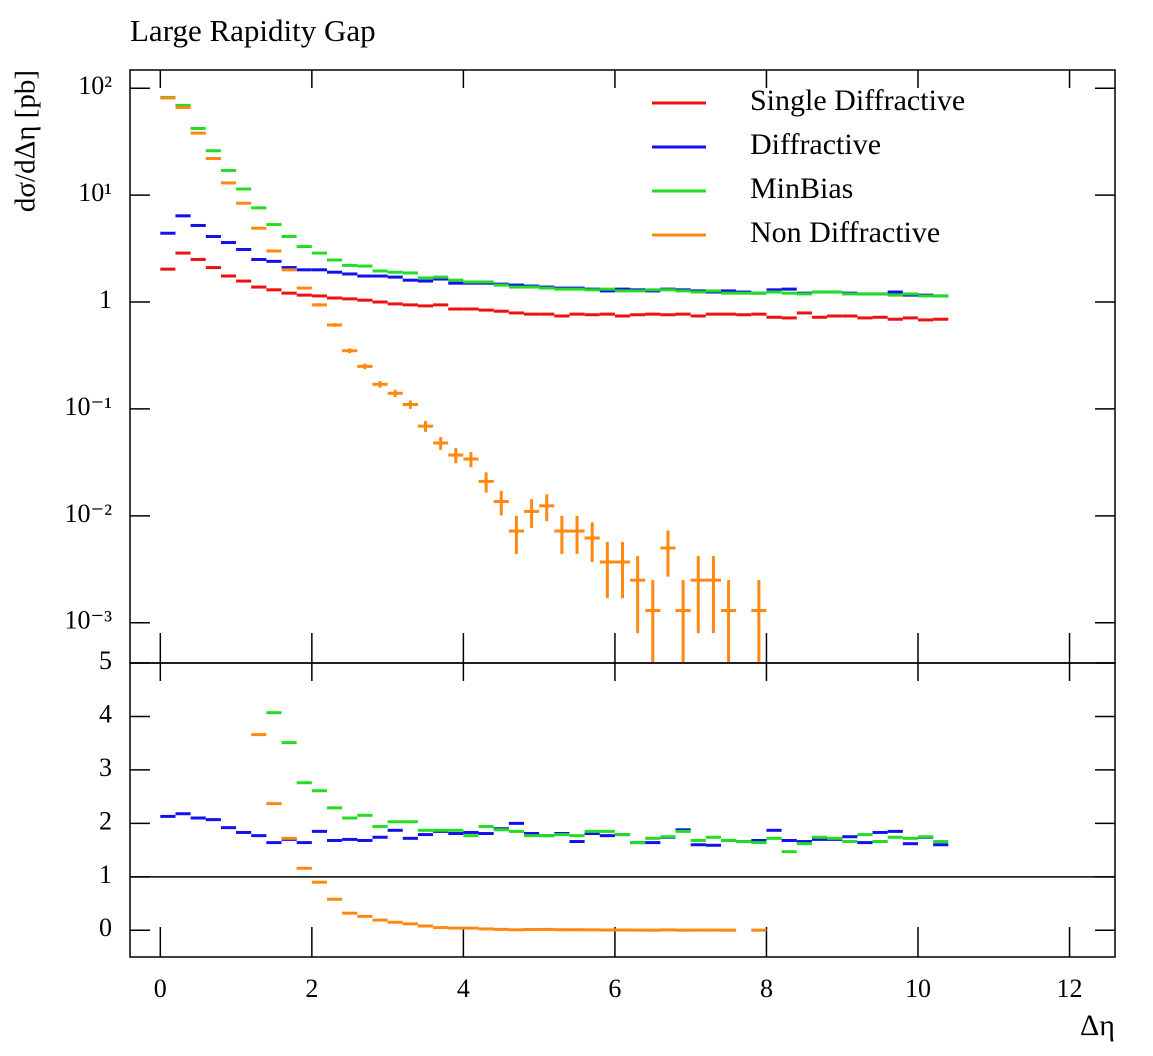 This screenshot has width=1153, height=1056. Describe the element at coordinates (95, 85) in the screenshot. I see `y-tick-label: 10²` at that location.